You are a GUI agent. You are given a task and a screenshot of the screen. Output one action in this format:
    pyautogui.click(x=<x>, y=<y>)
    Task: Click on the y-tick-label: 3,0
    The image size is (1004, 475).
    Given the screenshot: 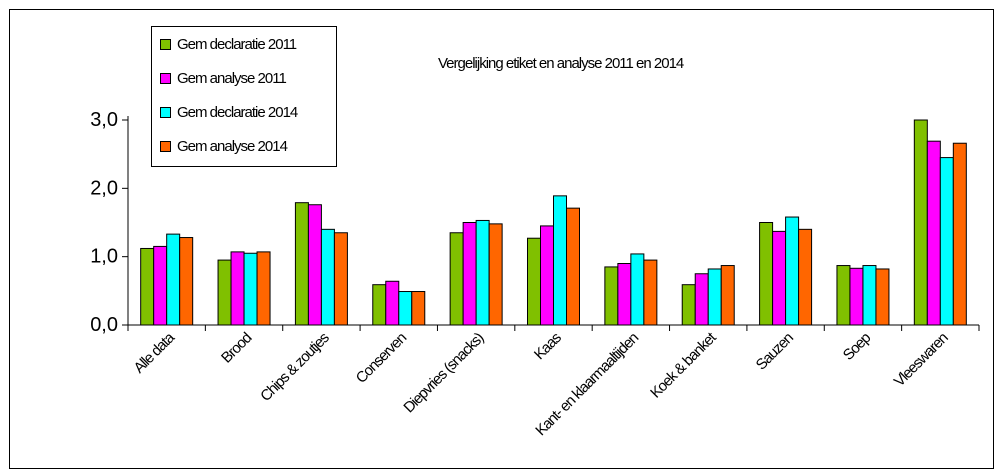 What is the action you would take?
    pyautogui.click(x=104, y=120)
    